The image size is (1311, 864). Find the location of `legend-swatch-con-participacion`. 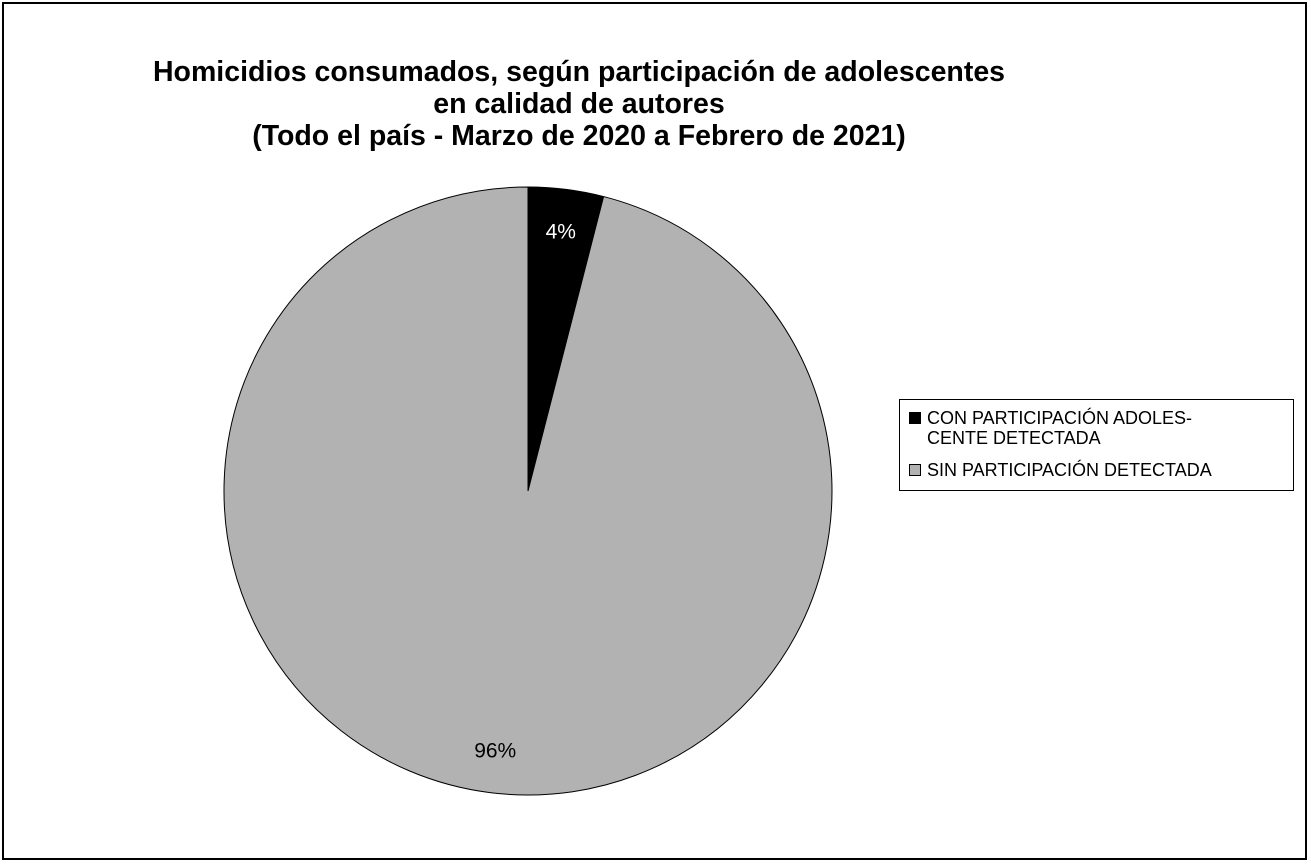

legend-swatch-con-participacion is located at coordinates (915, 418).